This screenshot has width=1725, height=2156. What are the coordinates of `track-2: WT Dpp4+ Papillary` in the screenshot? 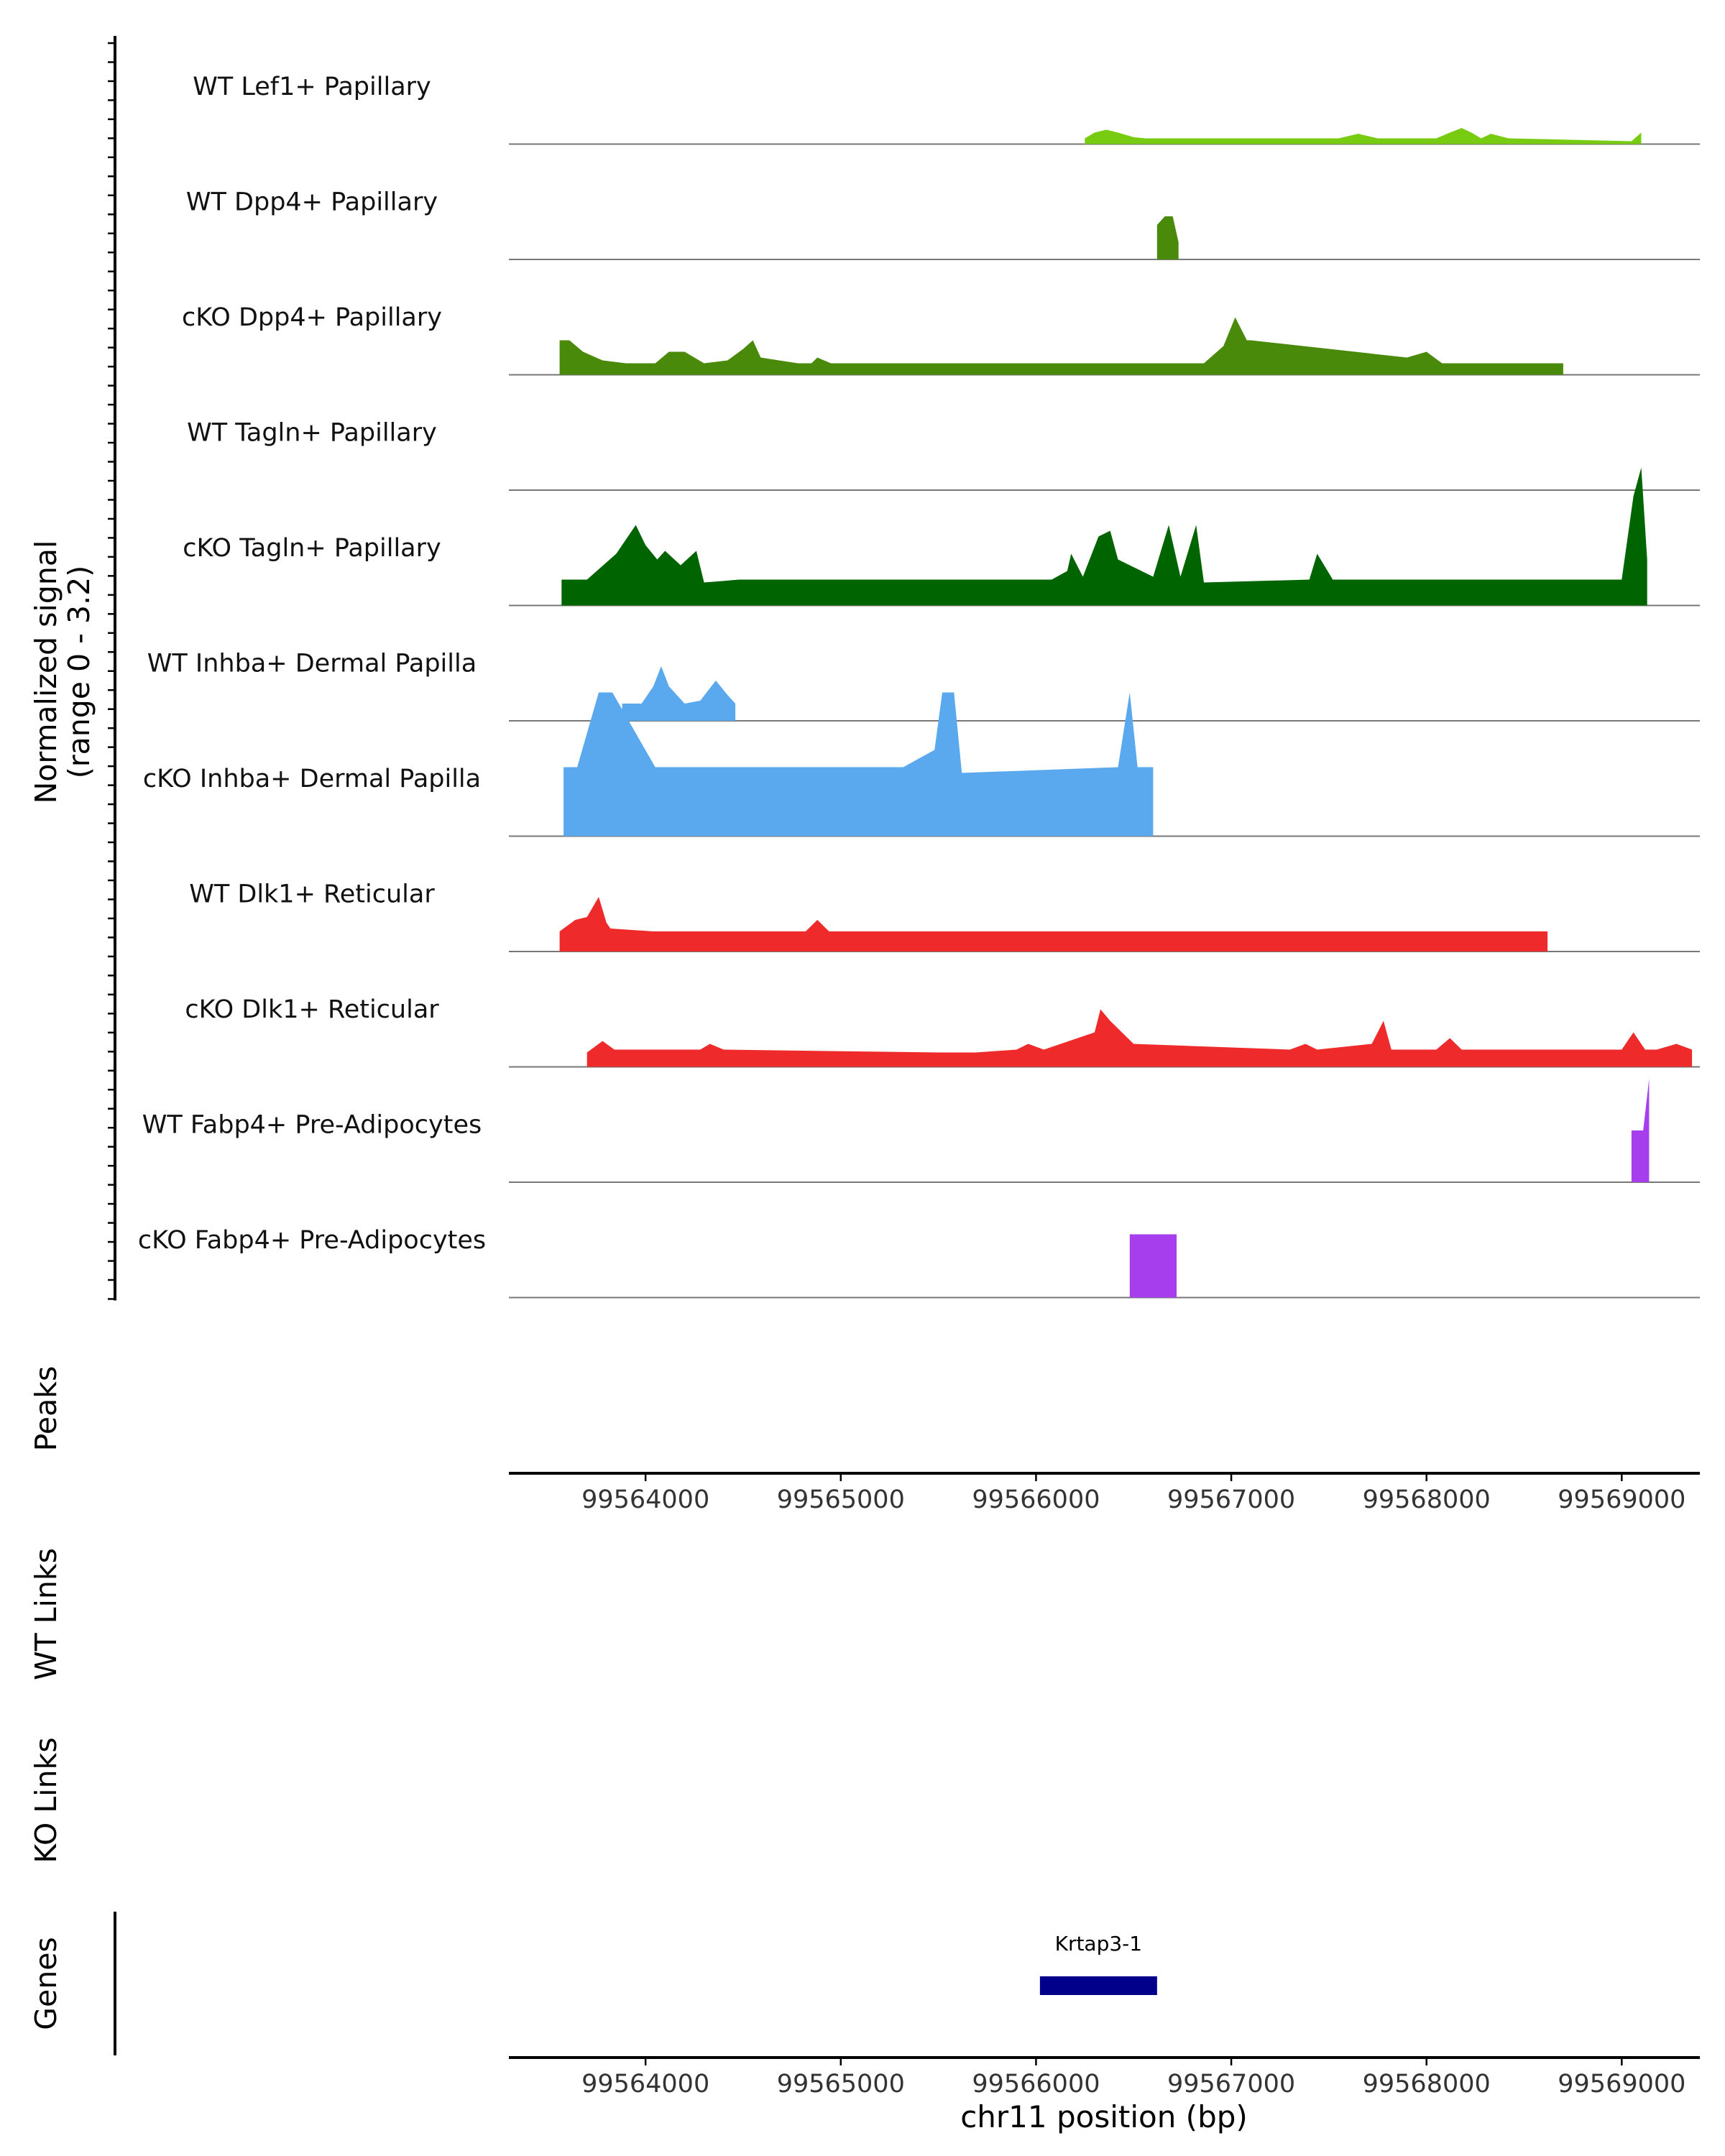 It's located at (943, 224).